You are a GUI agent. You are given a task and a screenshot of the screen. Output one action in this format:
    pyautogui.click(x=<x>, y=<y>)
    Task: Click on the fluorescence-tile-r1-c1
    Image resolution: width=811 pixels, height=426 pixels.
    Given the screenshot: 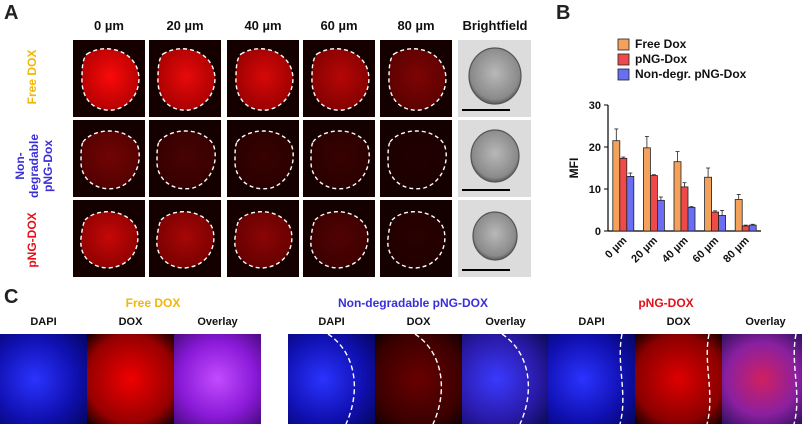 What is the action you would take?
    pyautogui.click(x=185, y=158)
    